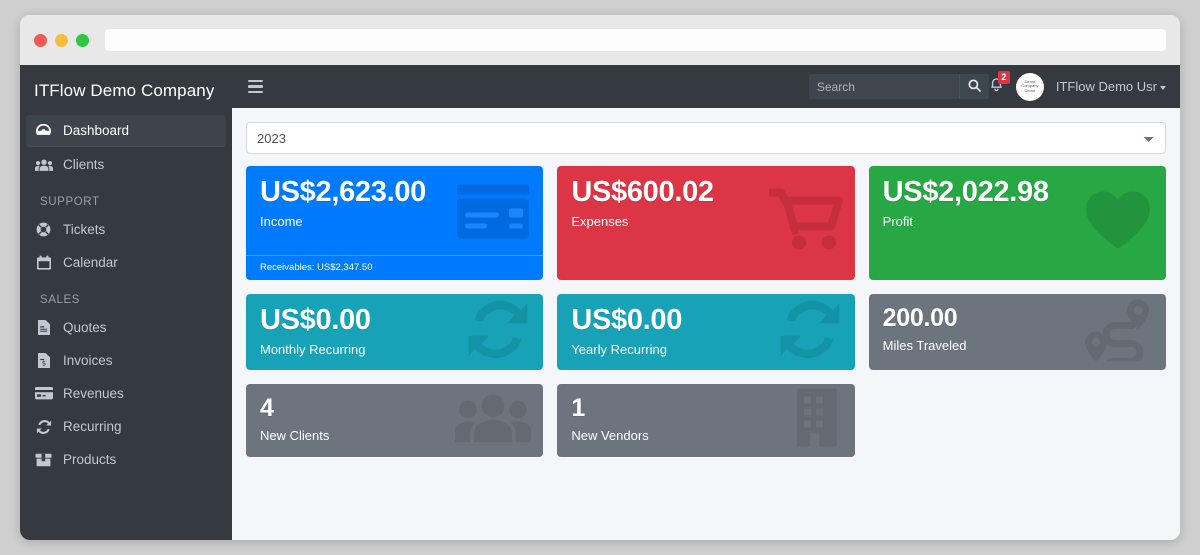 This screenshot has height=555, width=1200. I want to click on search-button, so click(973, 86).